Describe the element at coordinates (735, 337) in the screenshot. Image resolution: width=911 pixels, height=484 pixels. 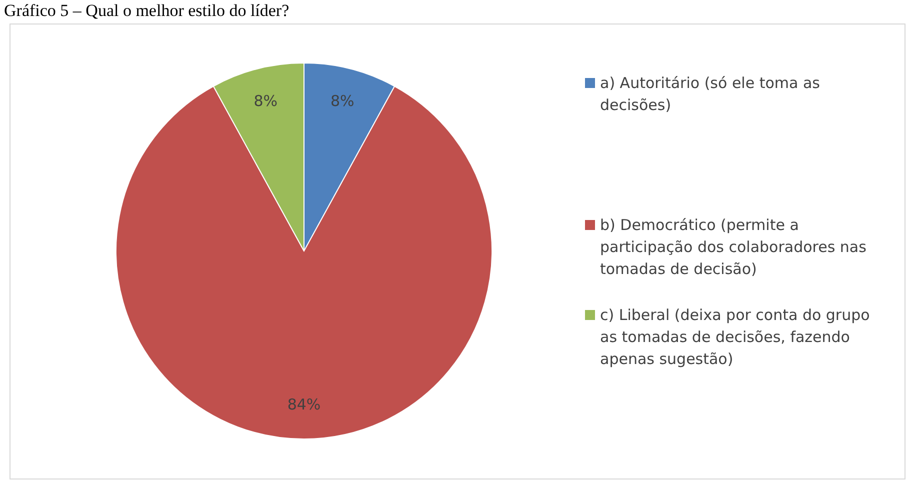
I see `legend-label: c) Liberal (deixa por conta do grupo as tomadas de decisões, fazendo apenas sugestão)` at that location.